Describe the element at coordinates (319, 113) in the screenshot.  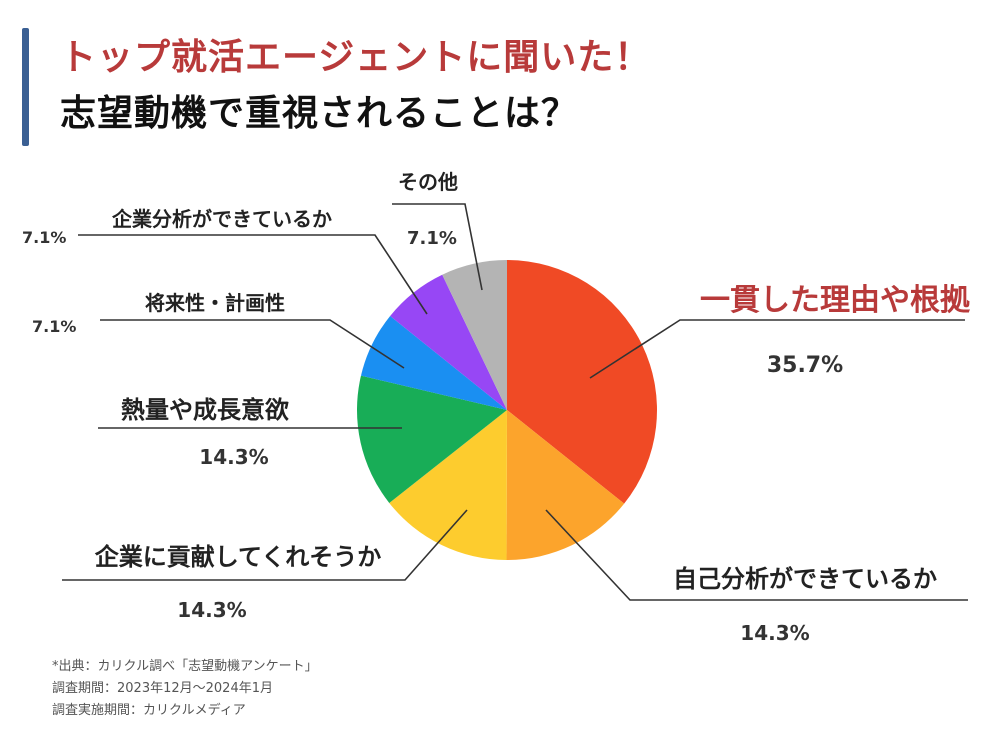
I see `chart-title-line2: 志望動機で重視されることは？` at that location.